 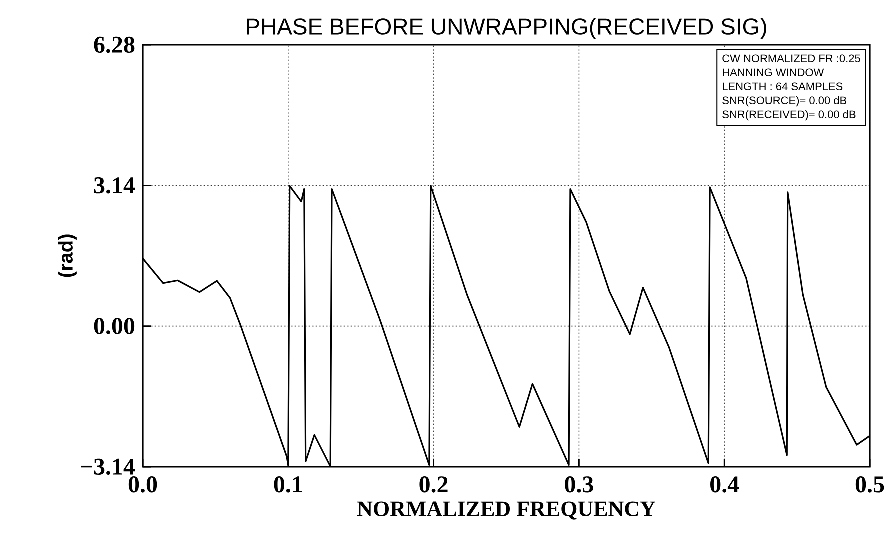 What do you see at coordinates (725, 484) in the screenshot?
I see `x-tick-label: 0.4` at bounding box center [725, 484].